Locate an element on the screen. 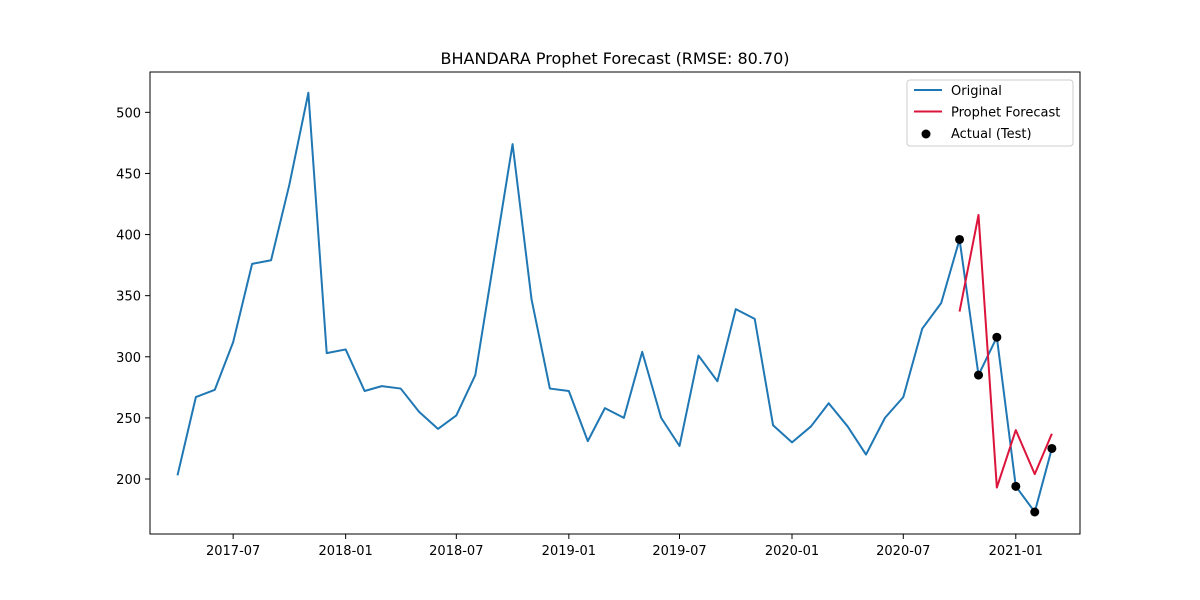  legend-label-actual-test: Actual (Test) is located at coordinates (991, 134).